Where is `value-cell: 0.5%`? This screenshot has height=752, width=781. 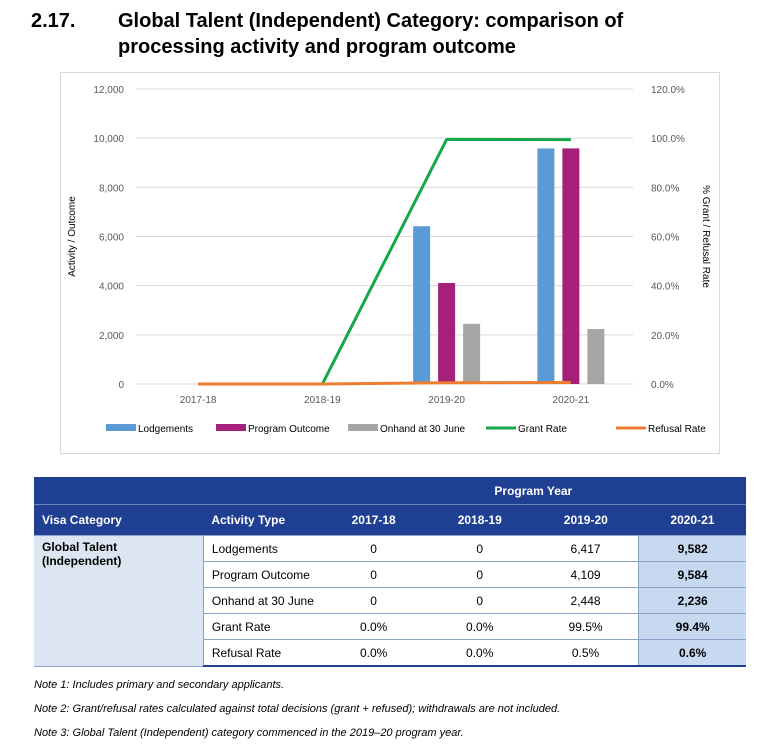
value-cell: 0.5% is located at coordinates (585, 653).